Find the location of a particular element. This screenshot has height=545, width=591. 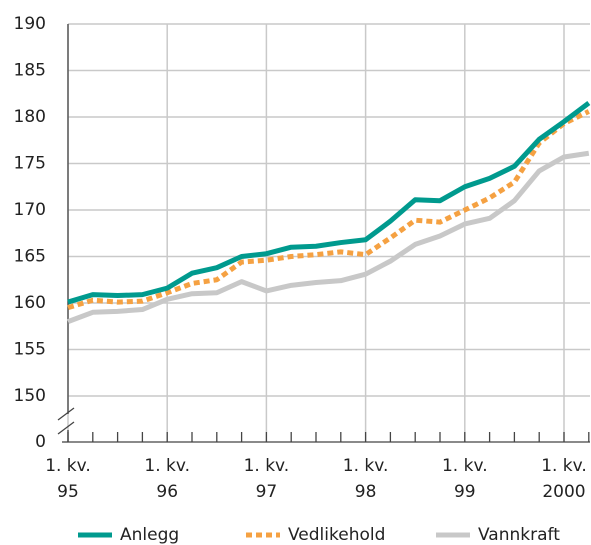

legend-label: Vedlikehold is located at coordinates (336, 535).